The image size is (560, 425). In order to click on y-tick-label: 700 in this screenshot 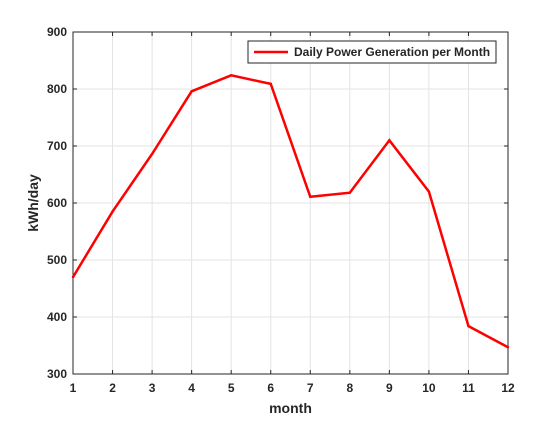, I will do `click(57, 146)`.